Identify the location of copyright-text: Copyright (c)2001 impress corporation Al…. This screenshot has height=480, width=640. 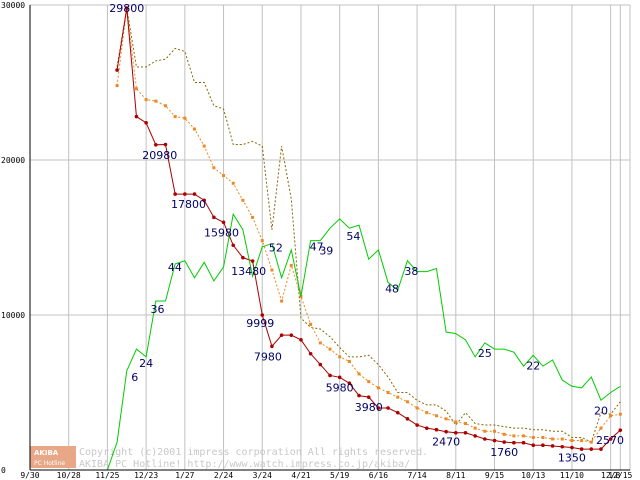
(253, 452).